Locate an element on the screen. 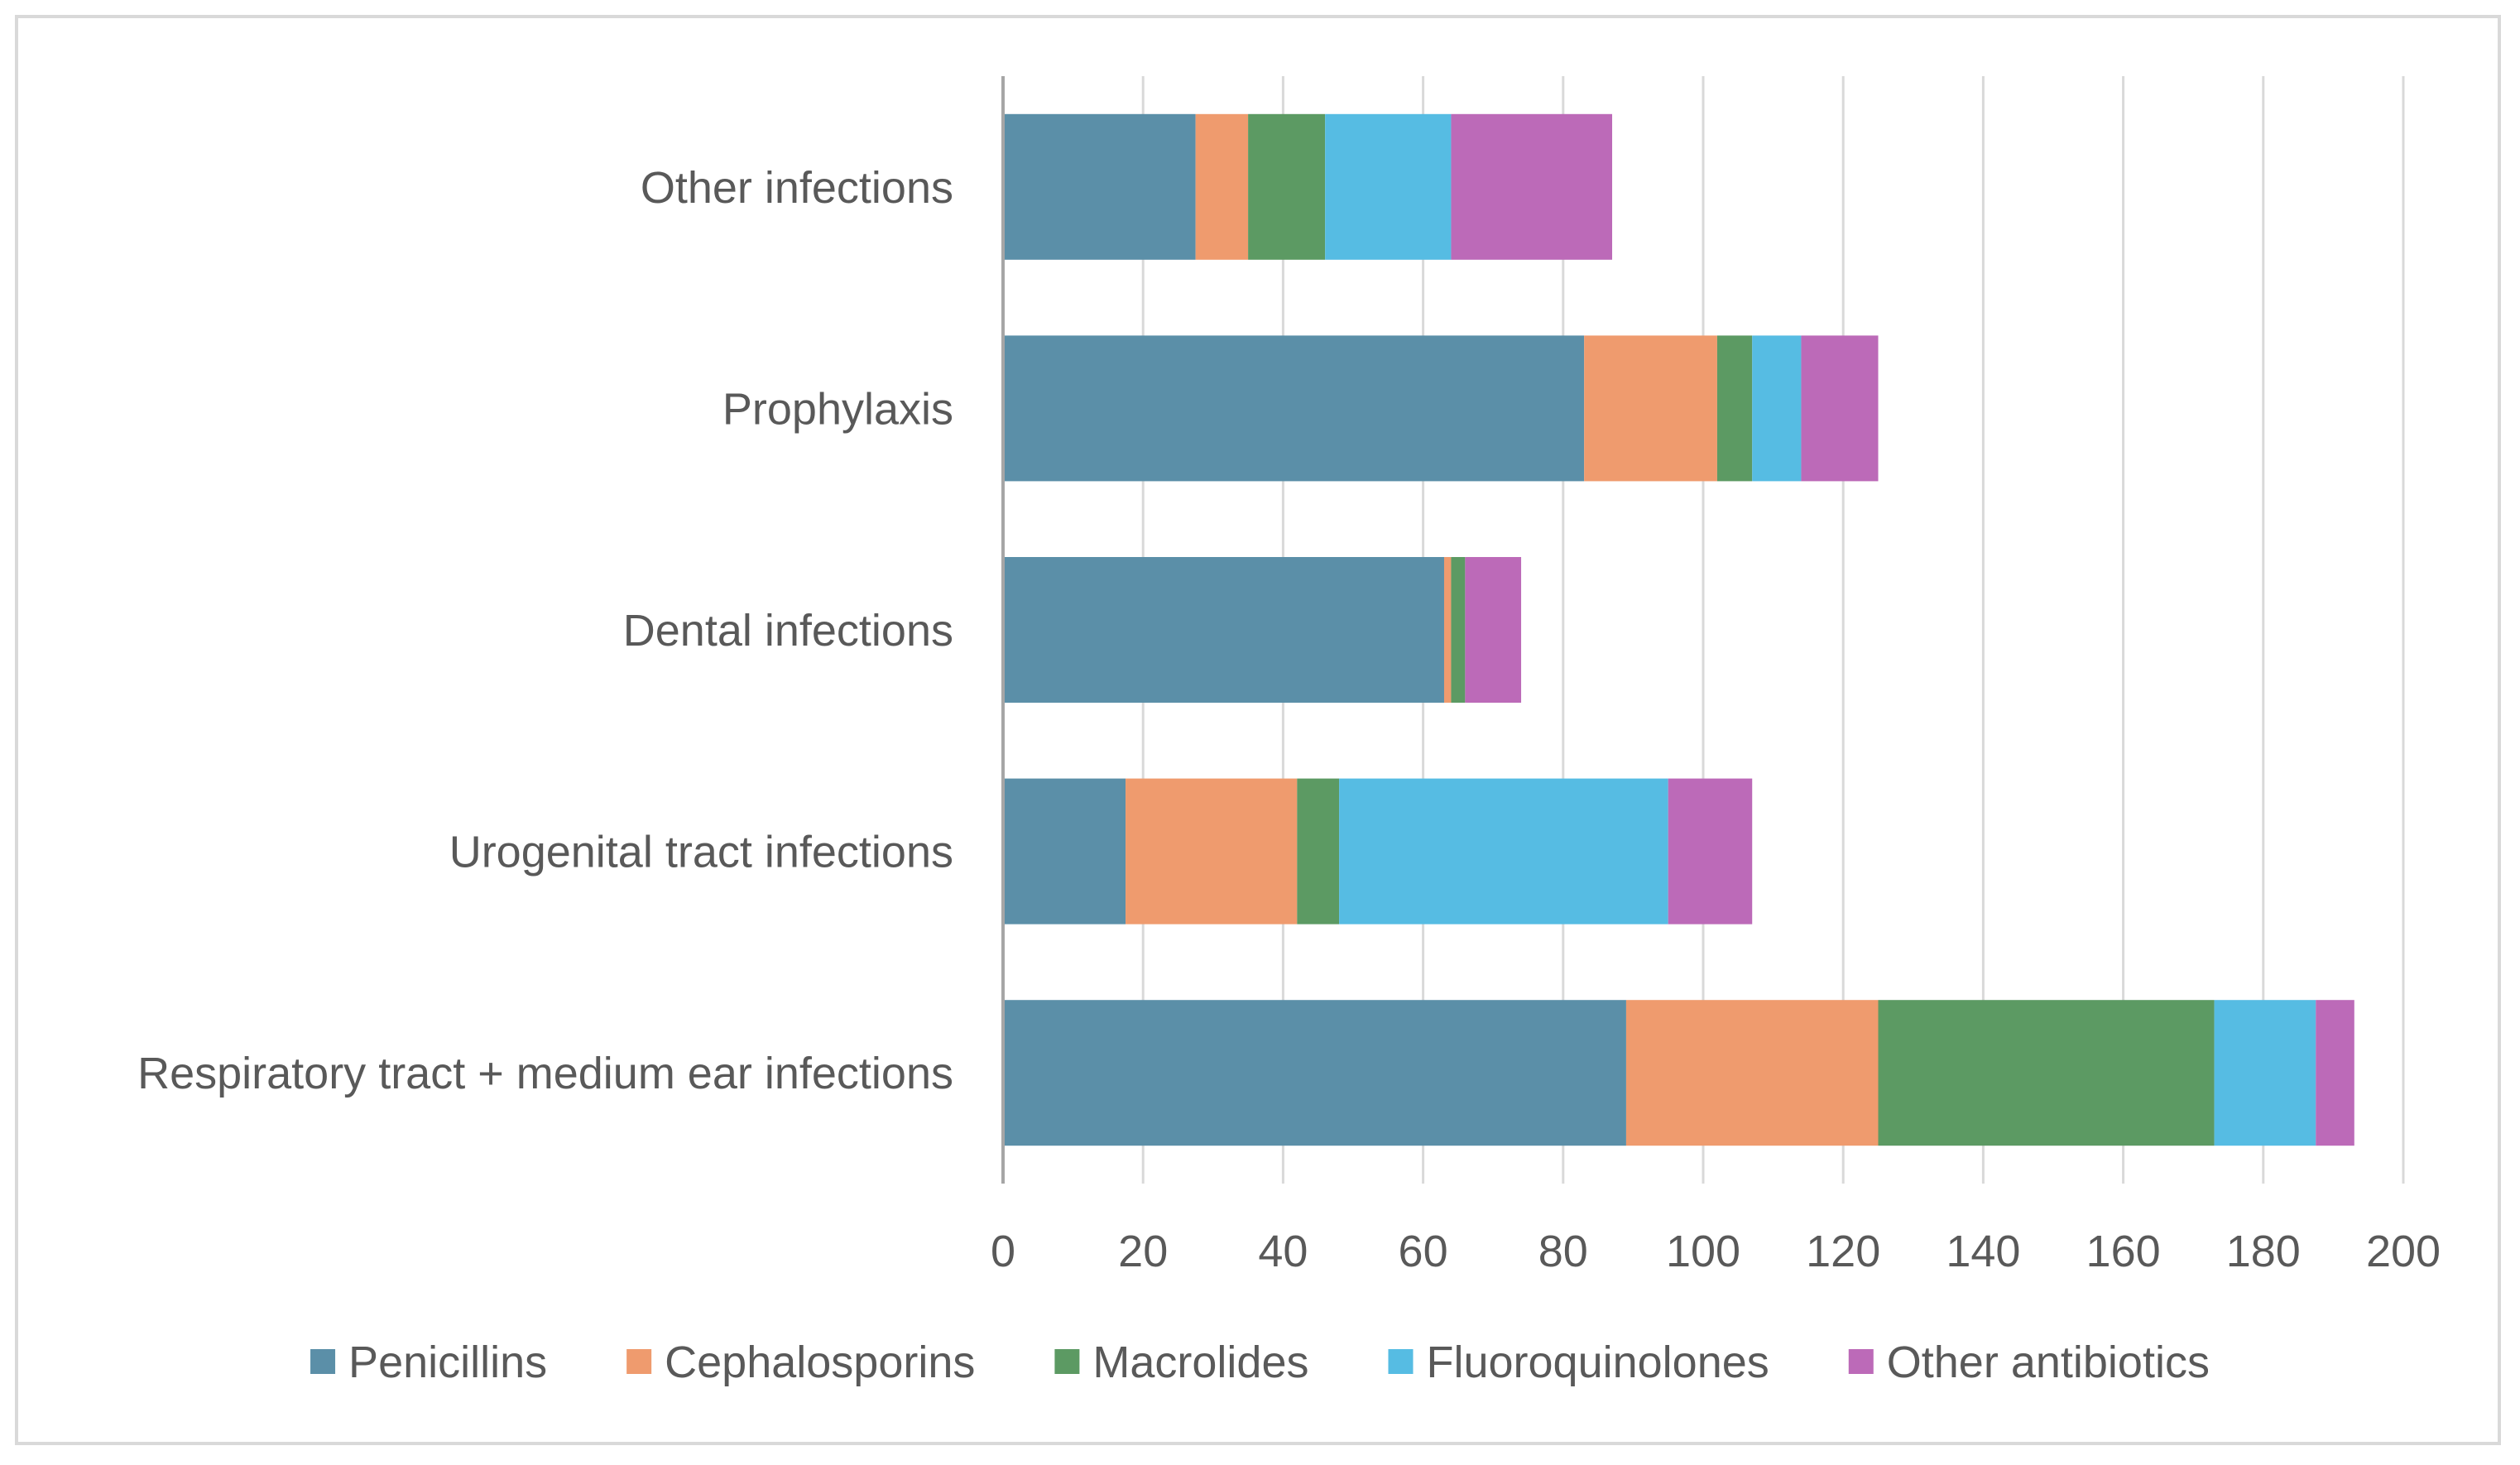 Image resolution: width=2520 pixels, height=1465 pixels. bar-respiratory-tract-medium-ear-infections-cephalosporins is located at coordinates (1752, 1073).